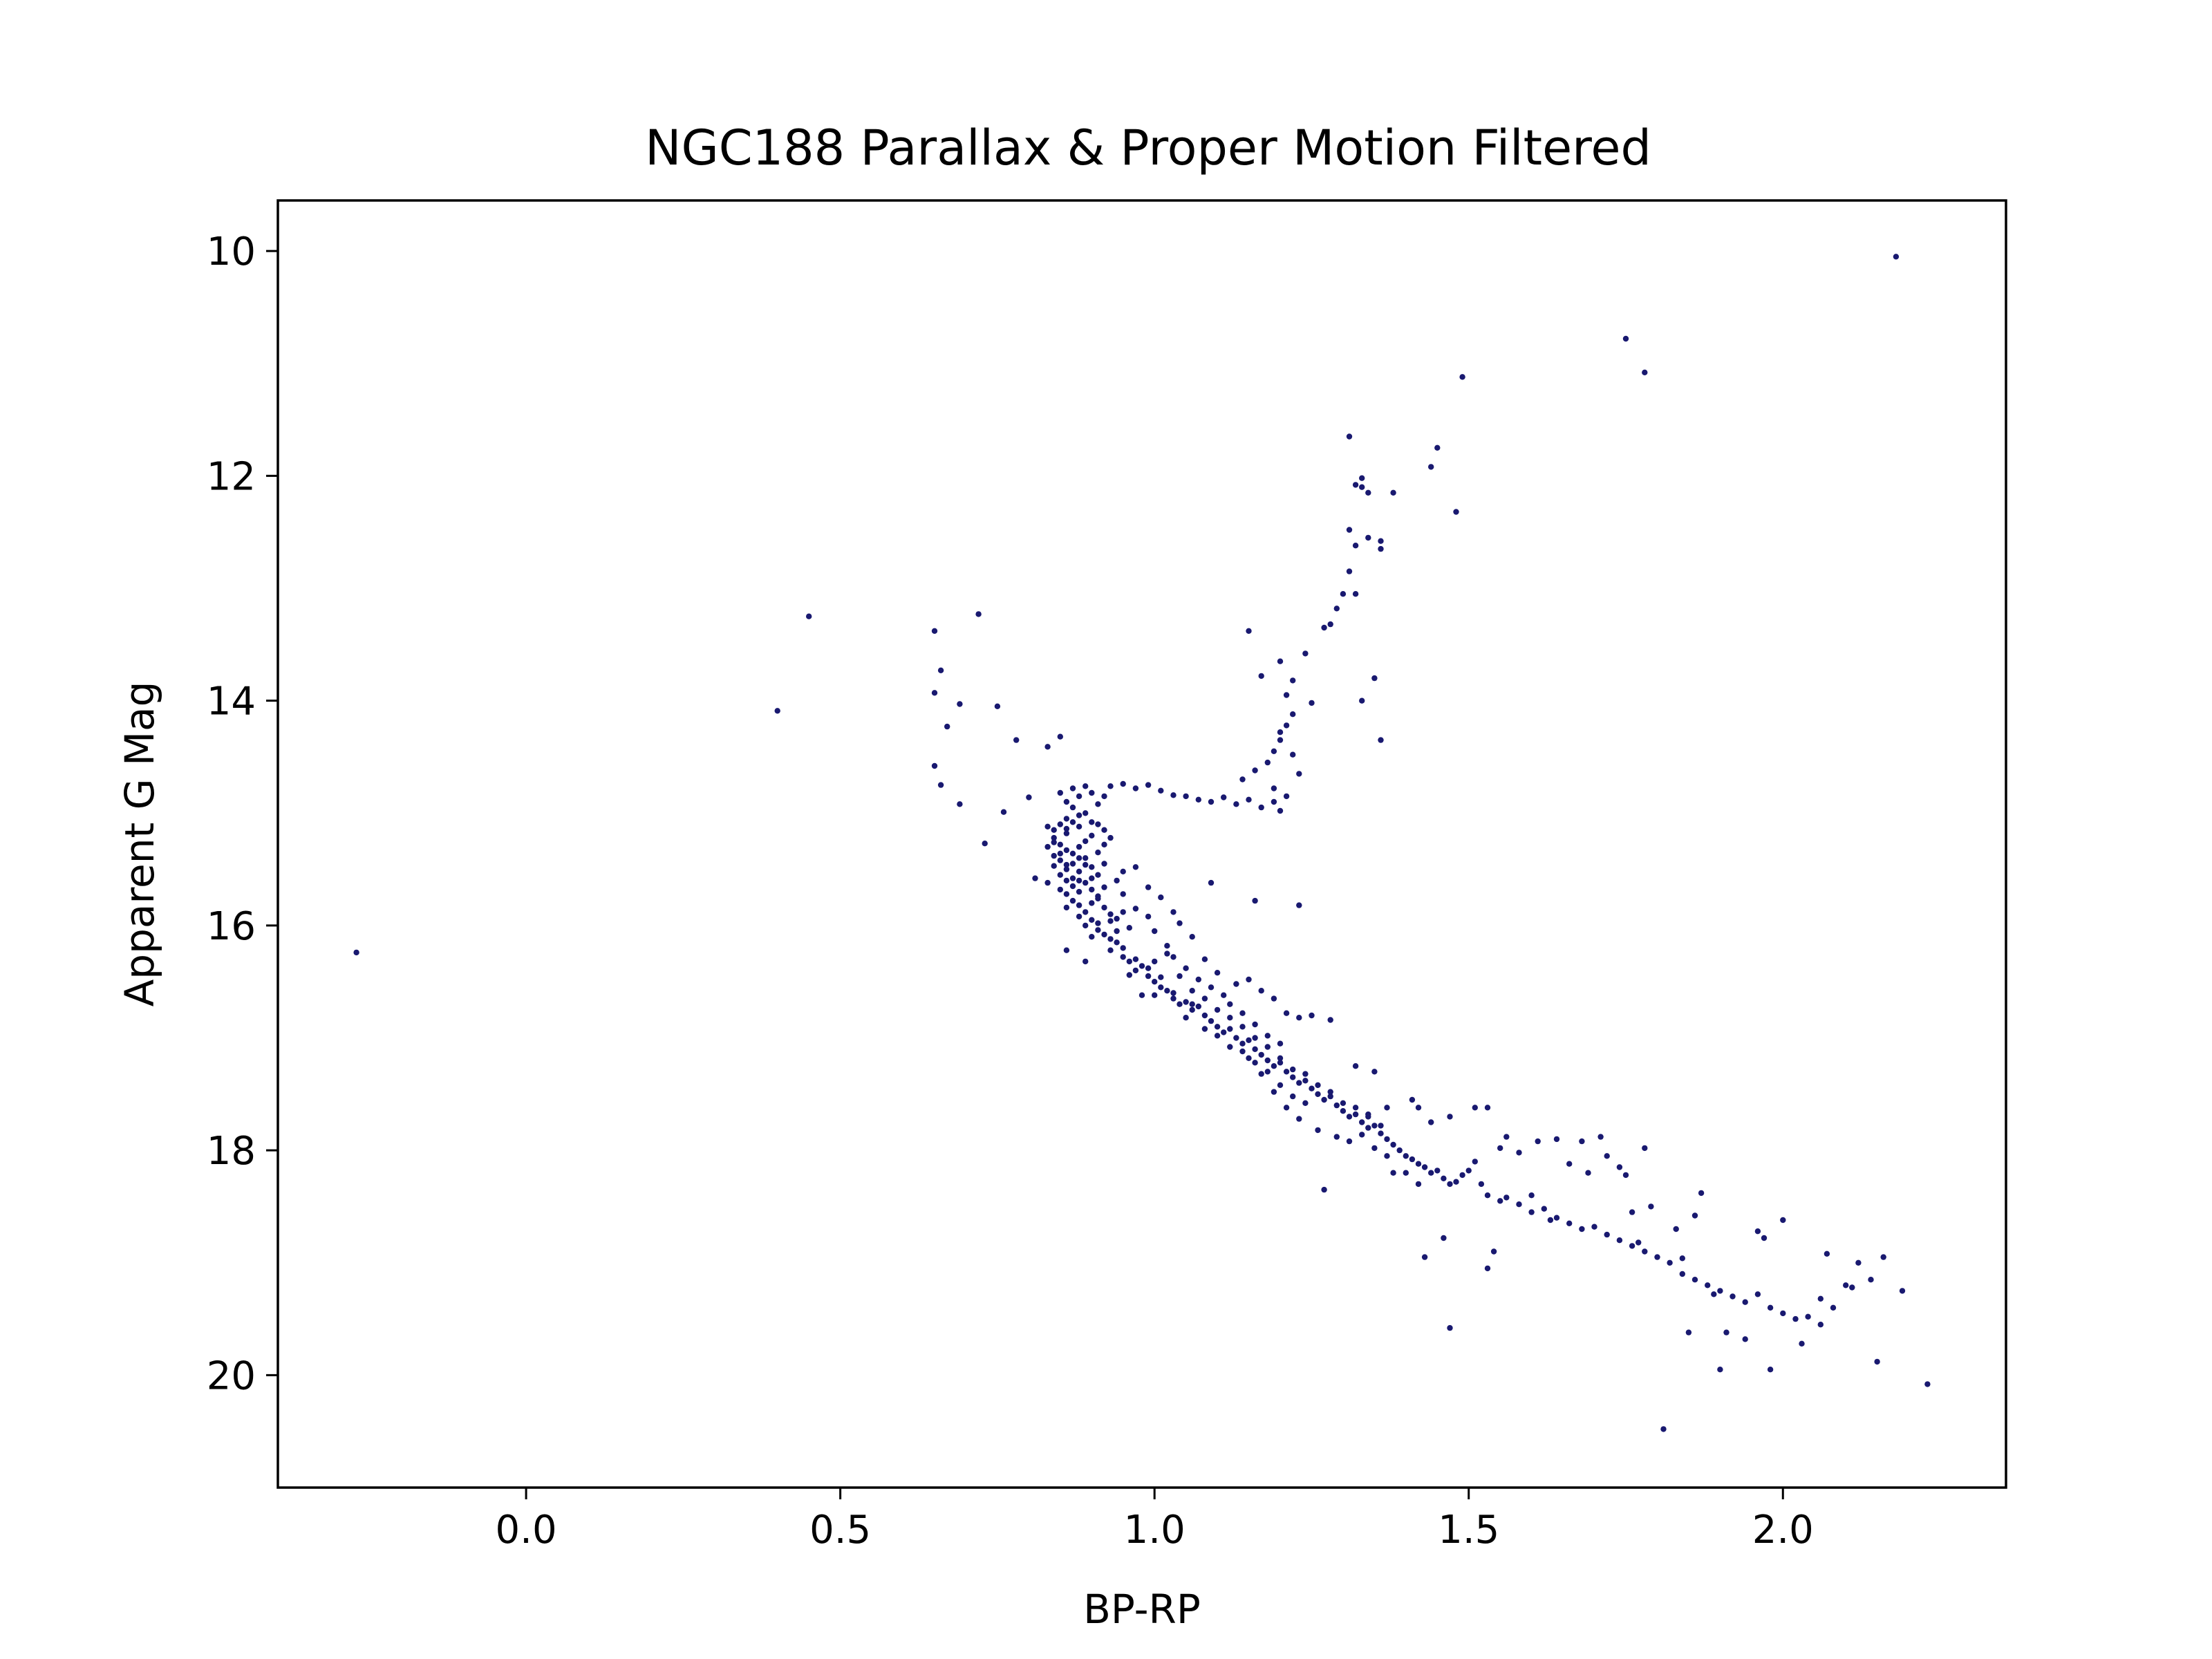 The width and height of the screenshot is (2212, 1659). Describe the element at coordinates (232, 1375) in the screenshot. I see `y-tick-label: 20` at that location.